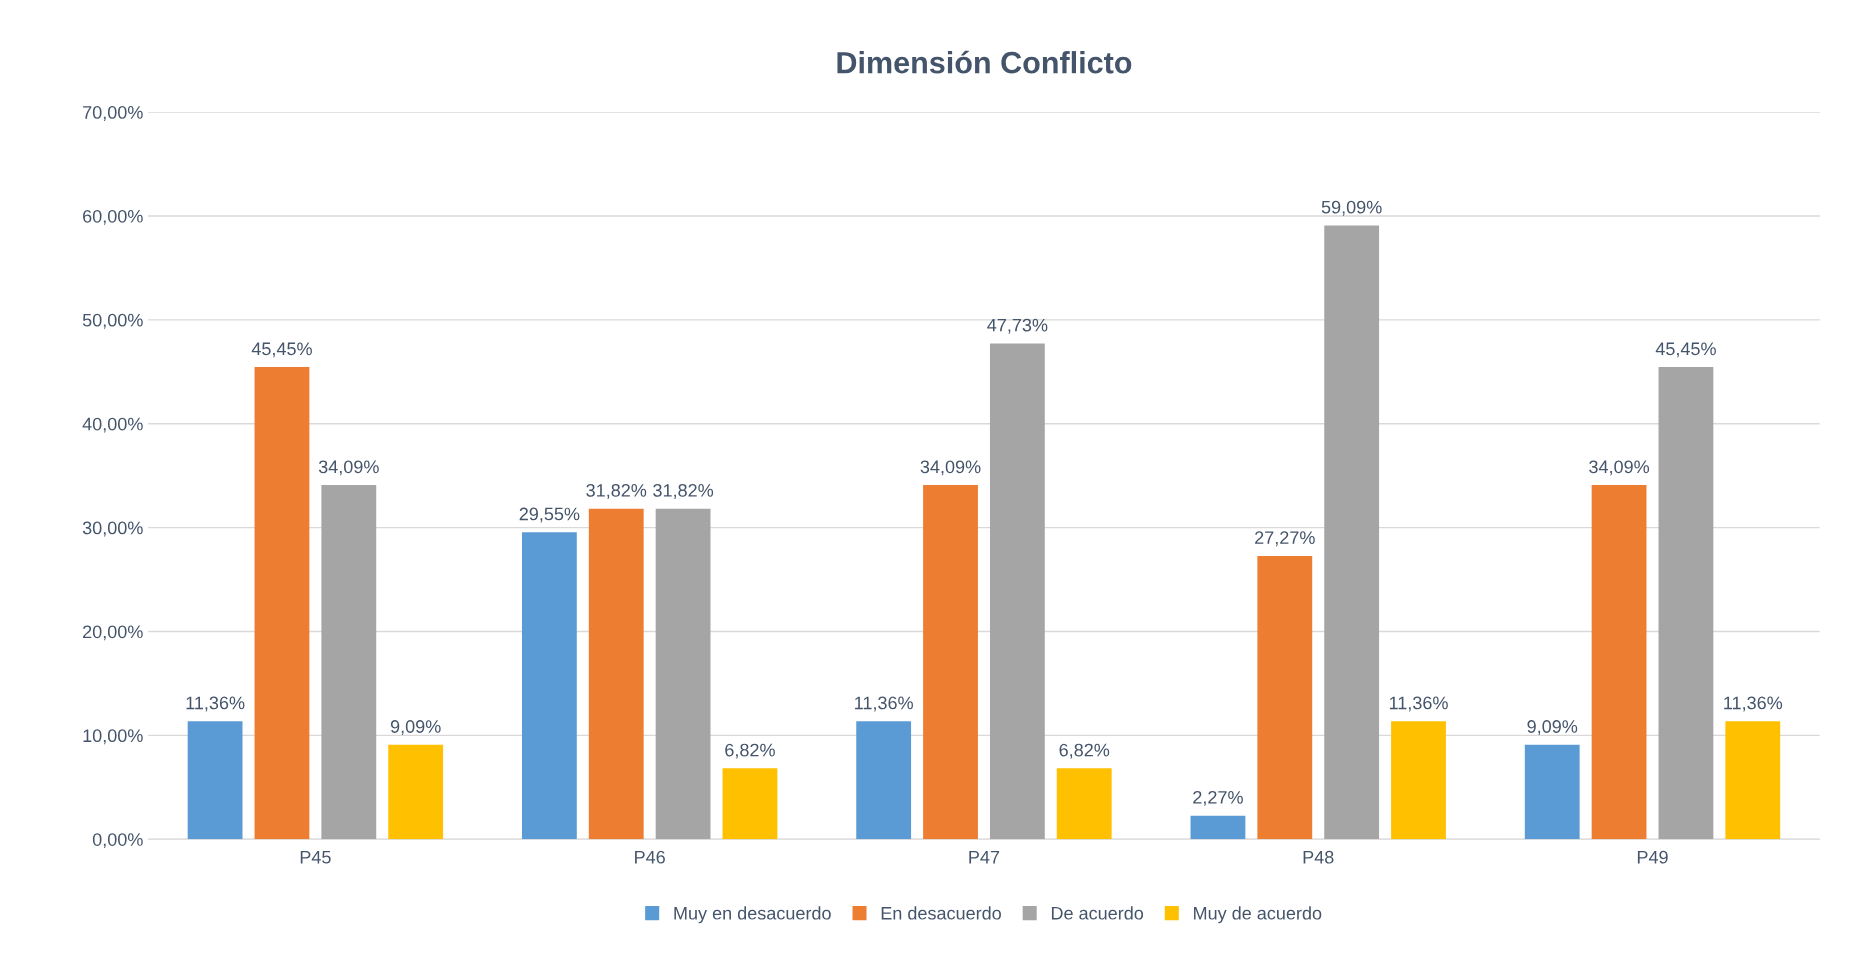  Describe the element at coordinates (1351, 208) in the screenshot. I see `data-label: 59,09%` at that location.